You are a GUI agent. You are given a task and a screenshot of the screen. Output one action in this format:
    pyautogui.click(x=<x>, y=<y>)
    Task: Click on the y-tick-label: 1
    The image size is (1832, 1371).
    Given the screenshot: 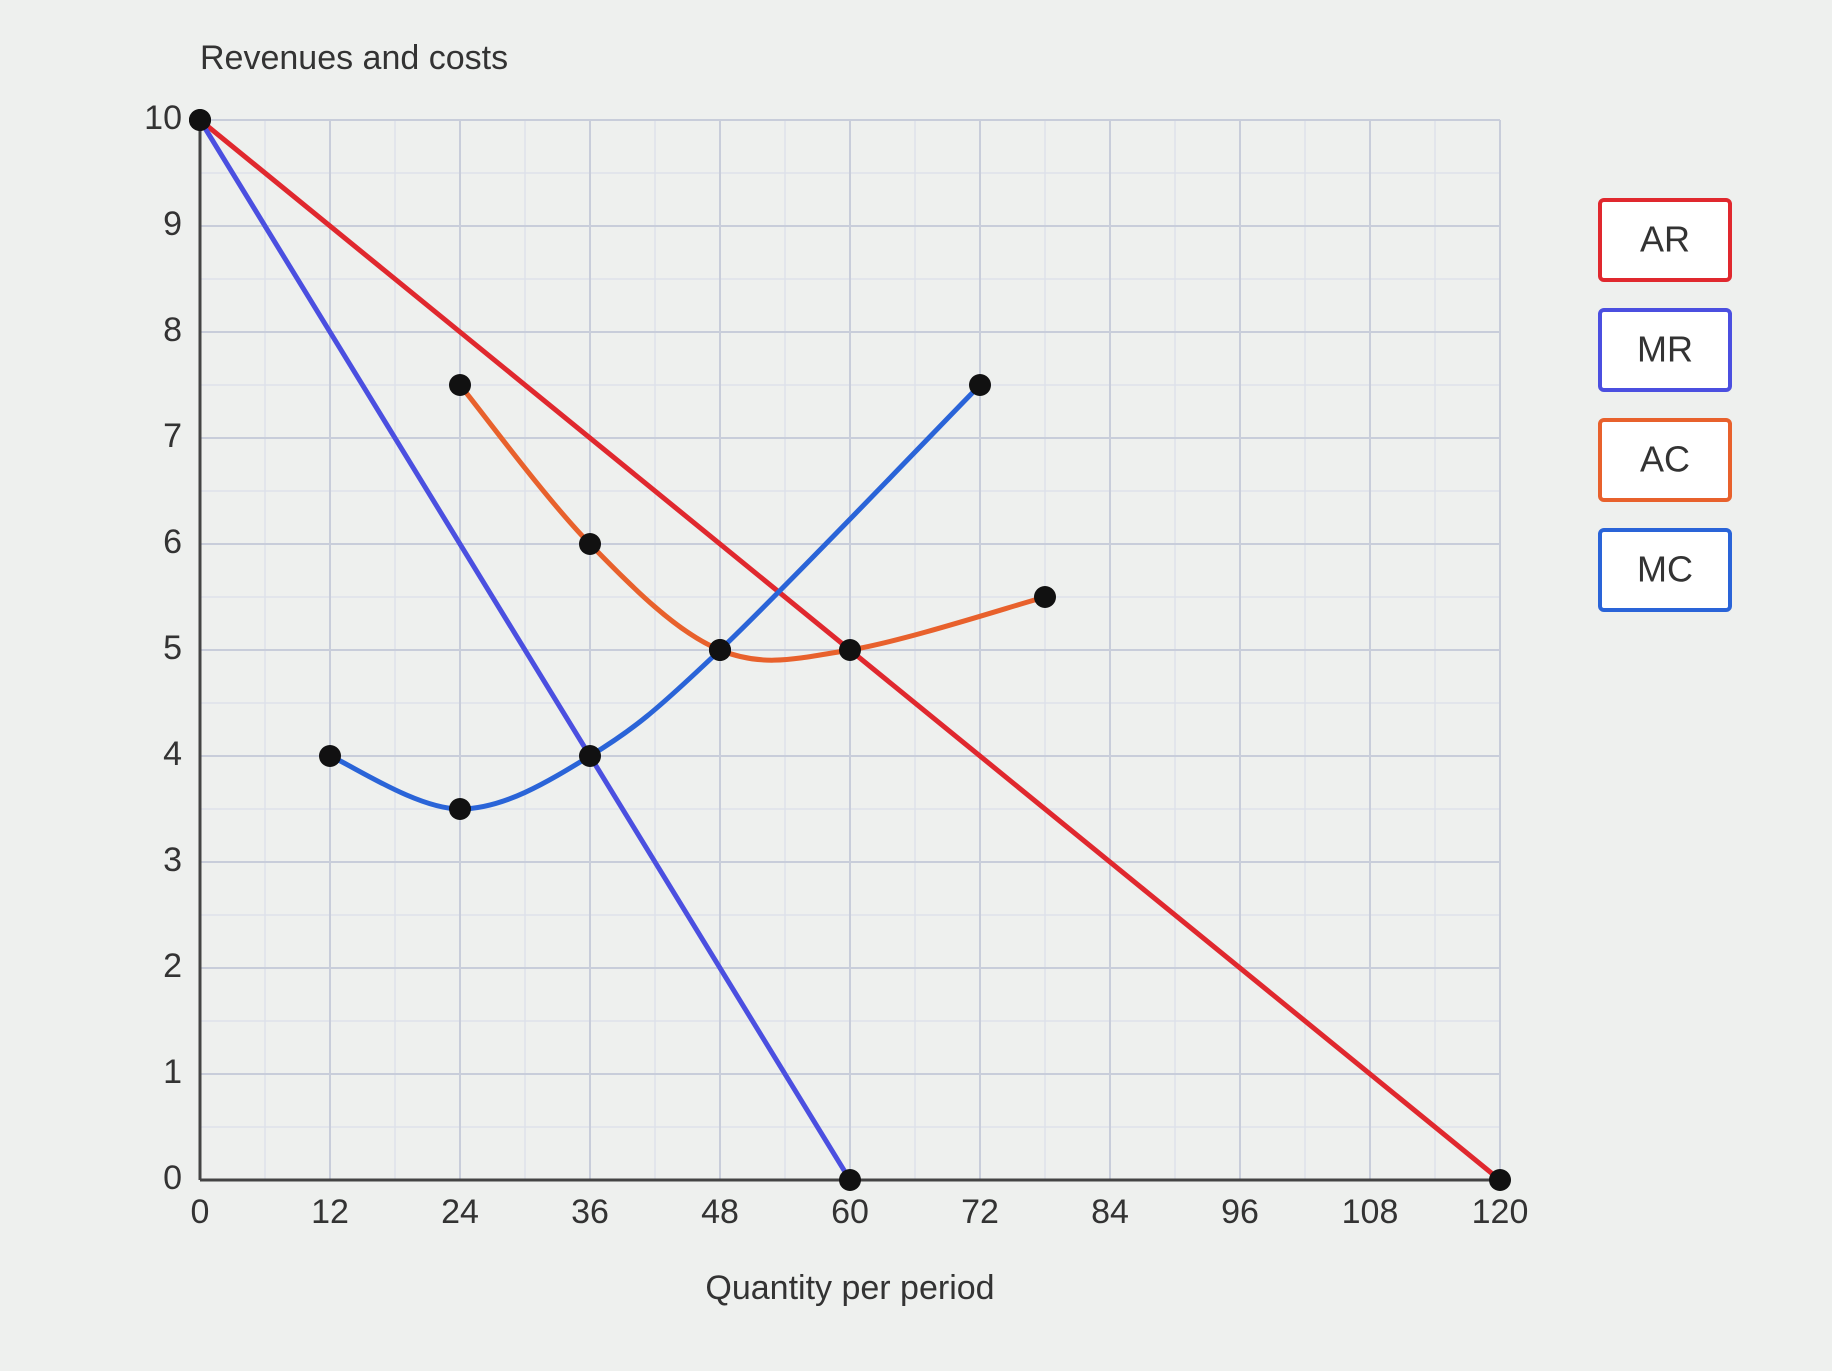 What is the action you would take?
    pyautogui.click(x=172, y=1072)
    